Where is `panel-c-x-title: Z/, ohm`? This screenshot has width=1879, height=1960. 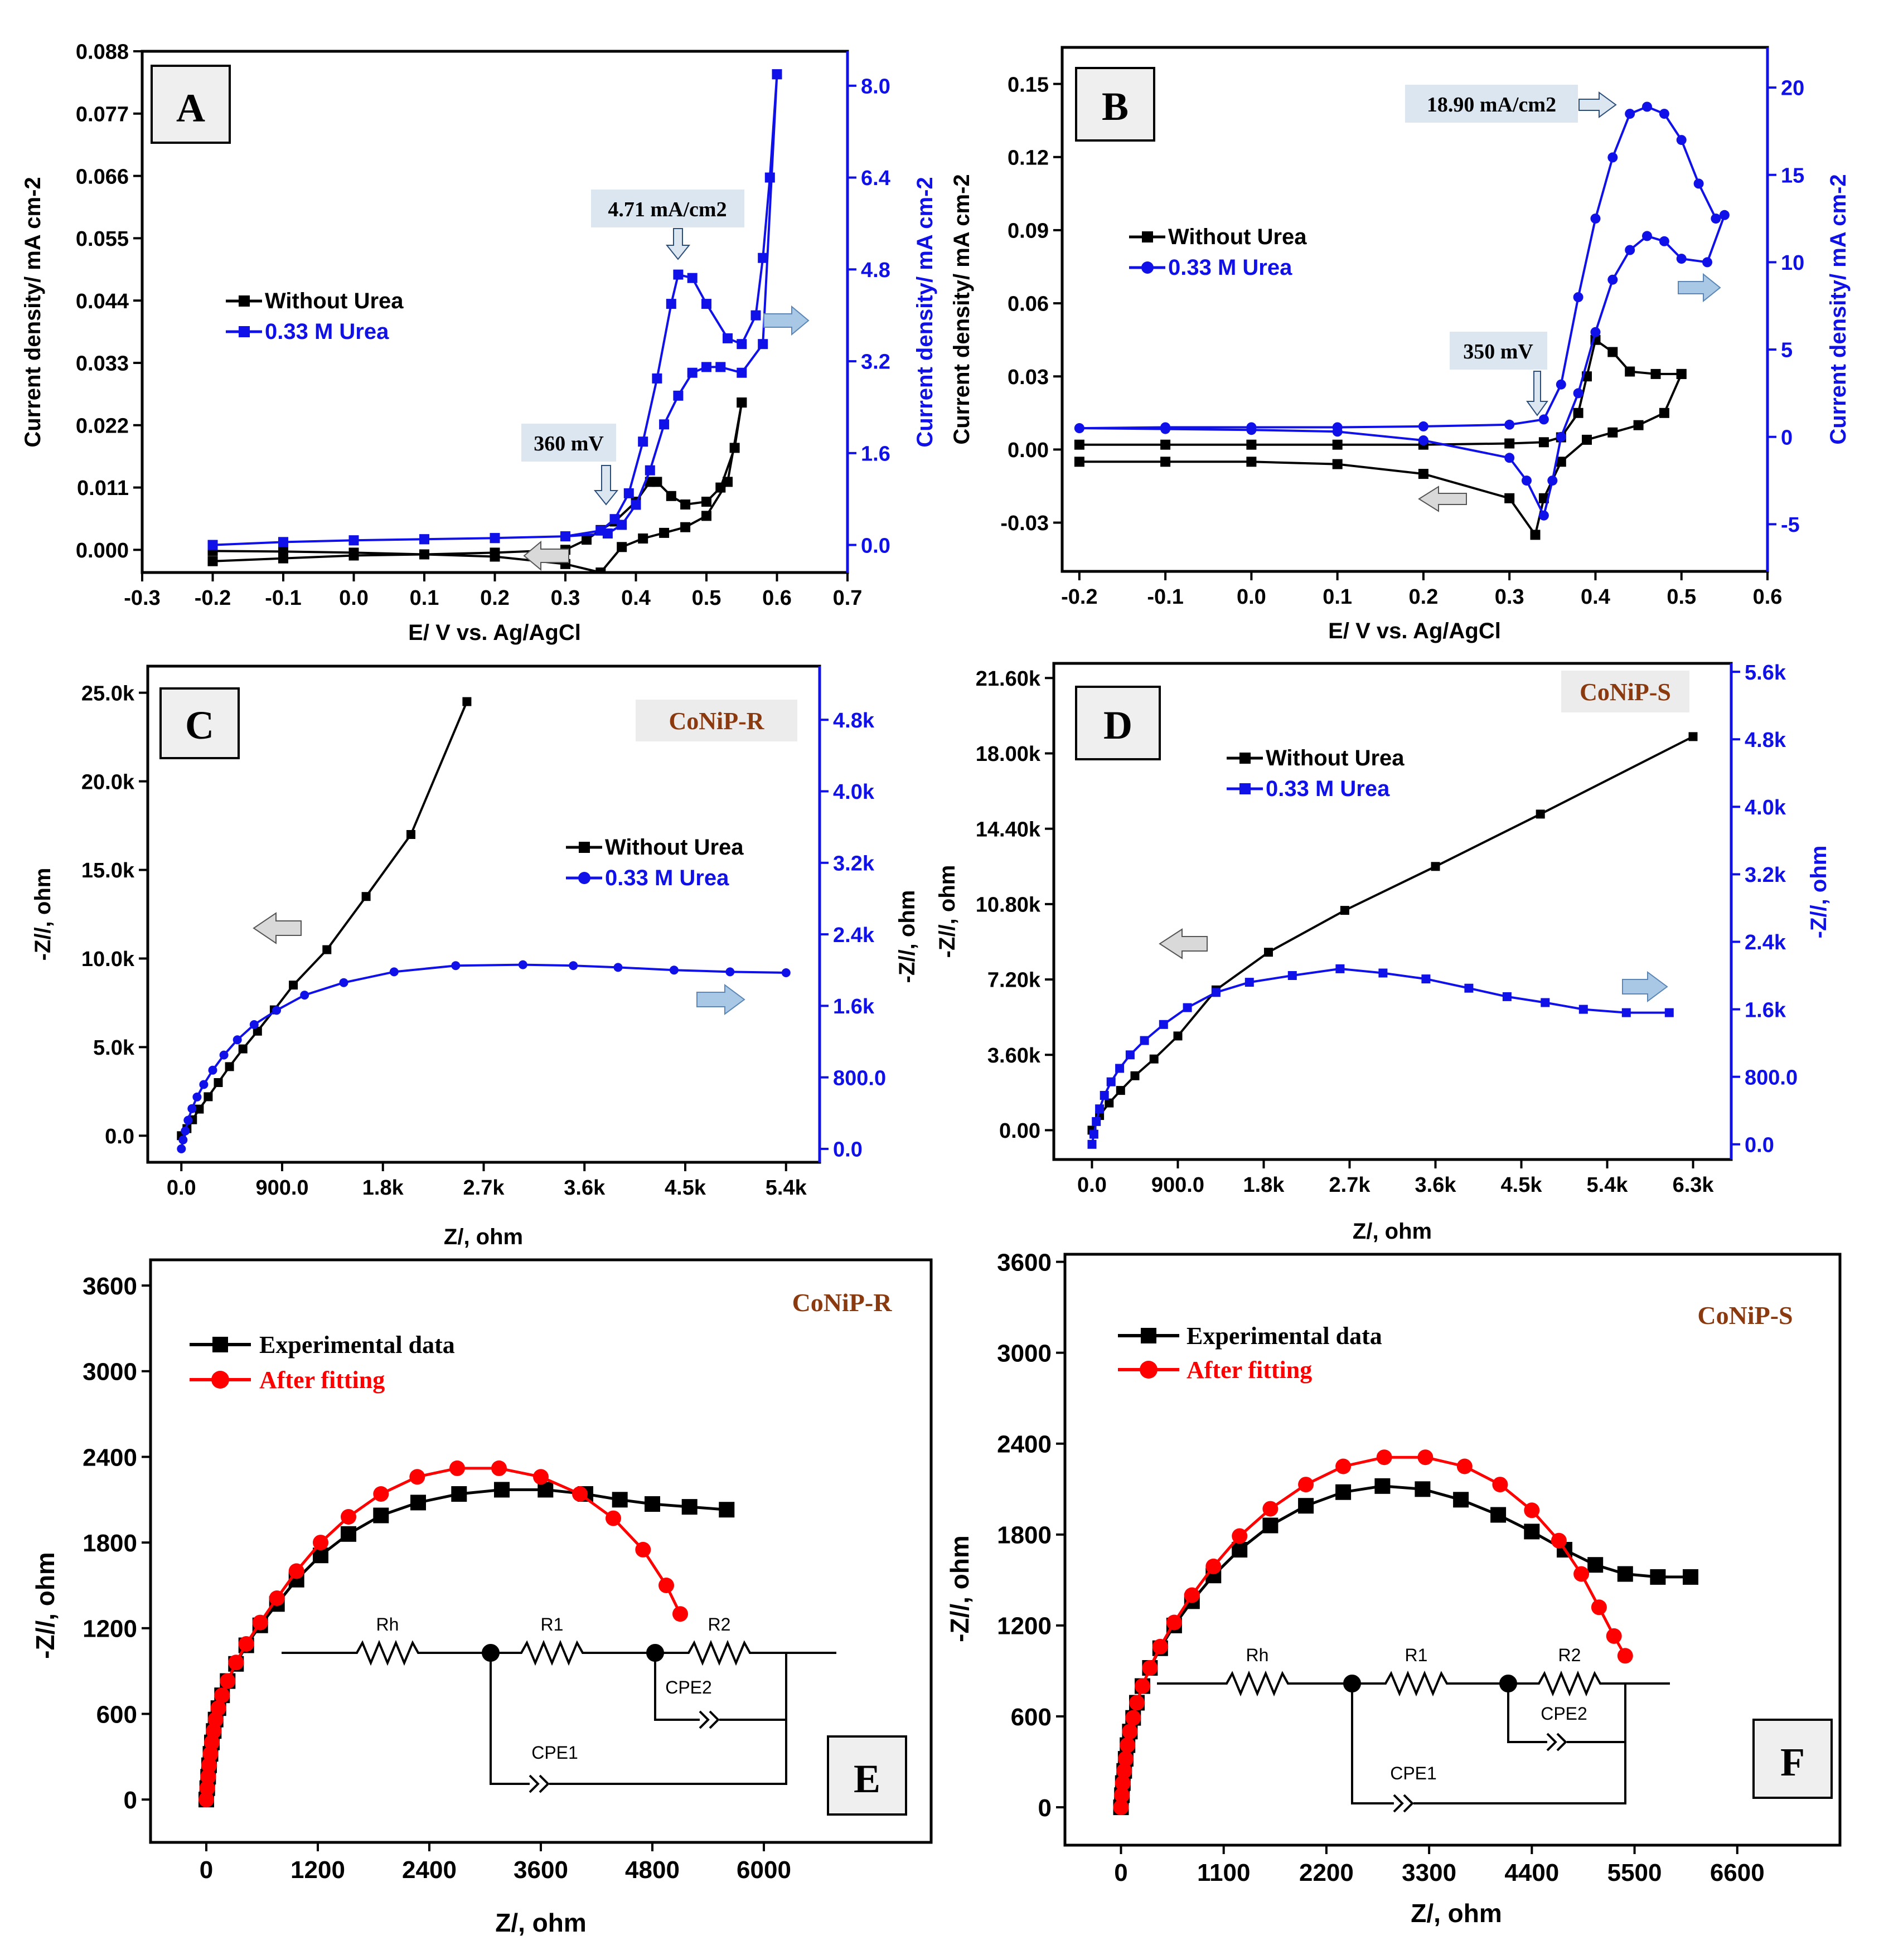 panel-c-x-title: Z/, ohm is located at coordinates (483, 1237).